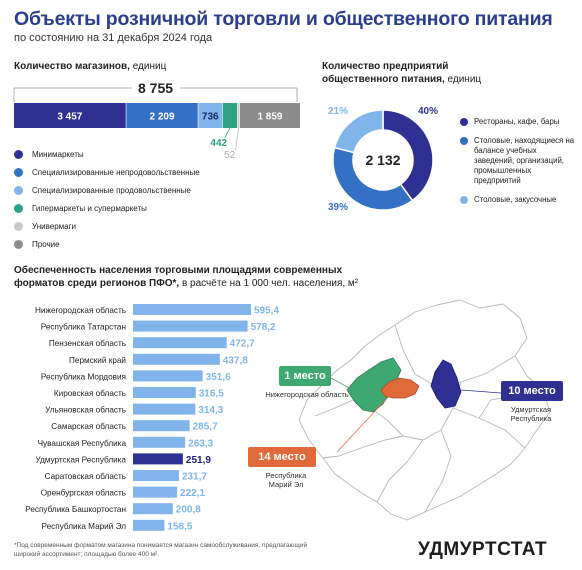 This screenshot has width=582, height=570. I want to click on stores-title: Количество магазинов, единиц, so click(90, 66).